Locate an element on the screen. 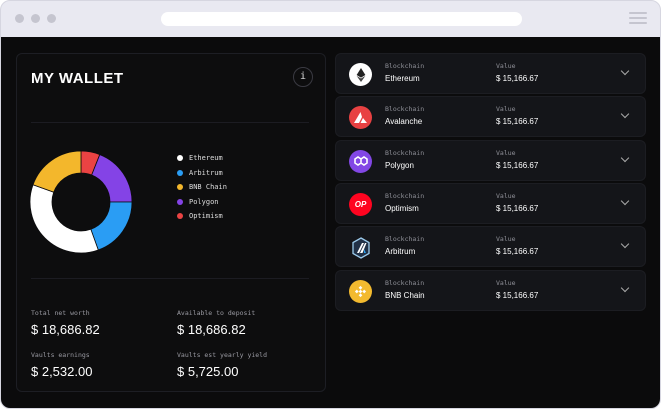 This screenshot has width=661, height=409. legend-label: Optimism is located at coordinates (206, 216).